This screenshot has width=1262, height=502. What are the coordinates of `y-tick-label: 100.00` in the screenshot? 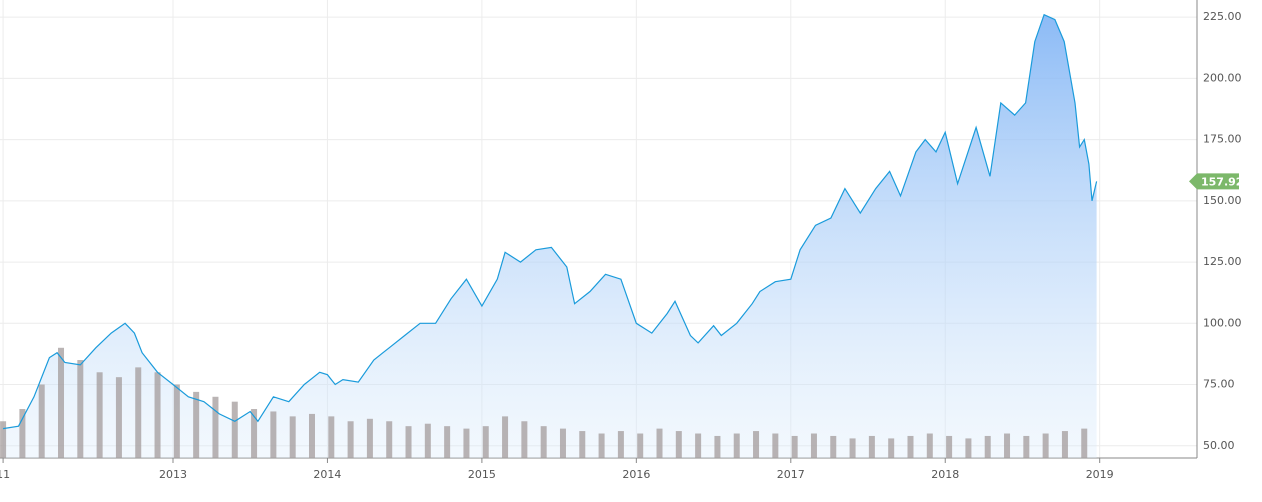 It's located at (1222, 322).